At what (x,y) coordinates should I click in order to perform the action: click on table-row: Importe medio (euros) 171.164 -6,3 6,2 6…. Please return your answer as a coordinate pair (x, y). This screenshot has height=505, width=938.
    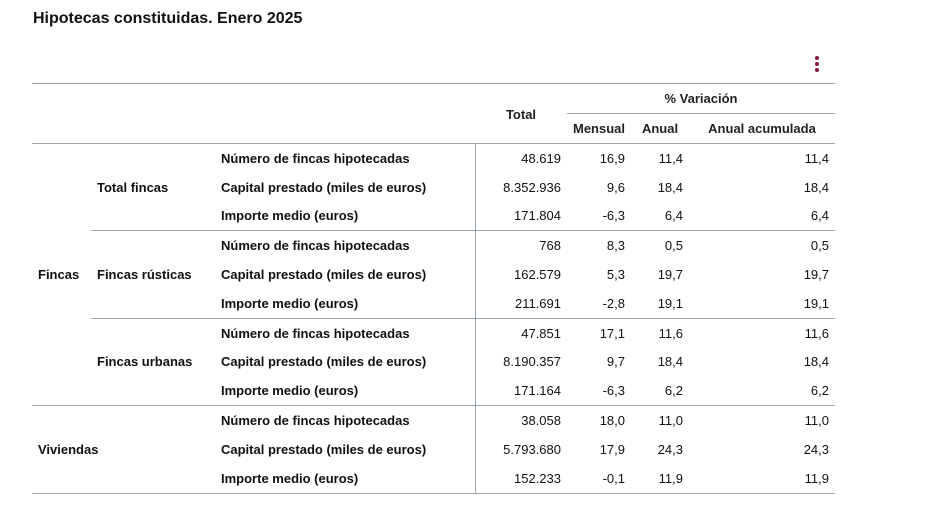
    Looking at the image, I should click on (433, 391).